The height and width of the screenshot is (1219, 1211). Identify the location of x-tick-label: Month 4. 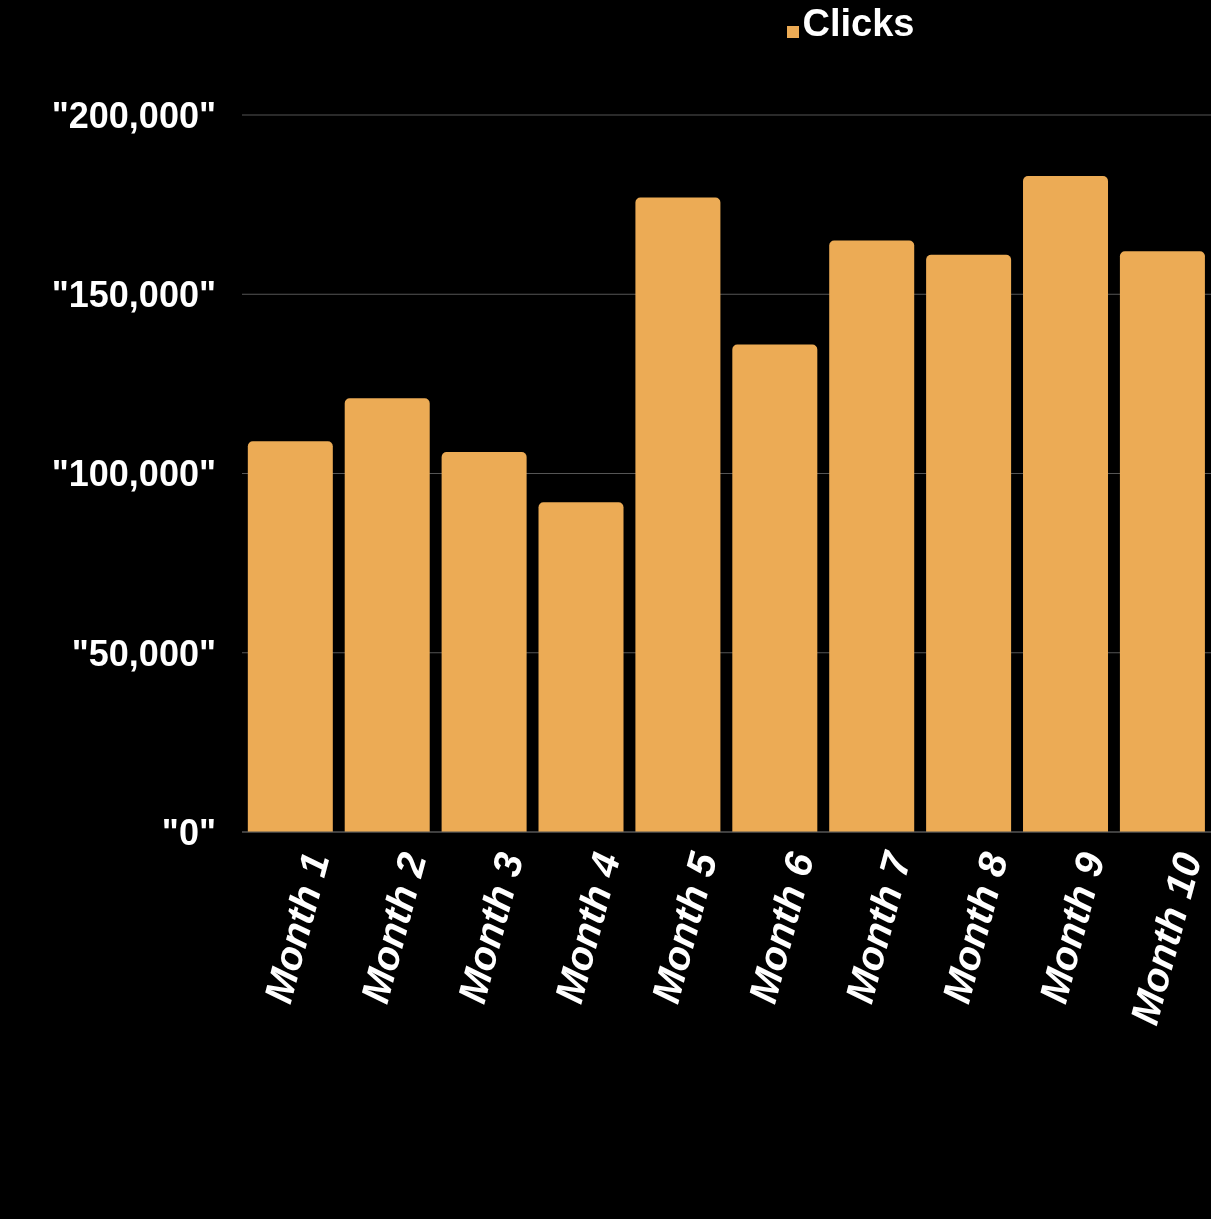
(587, 928).